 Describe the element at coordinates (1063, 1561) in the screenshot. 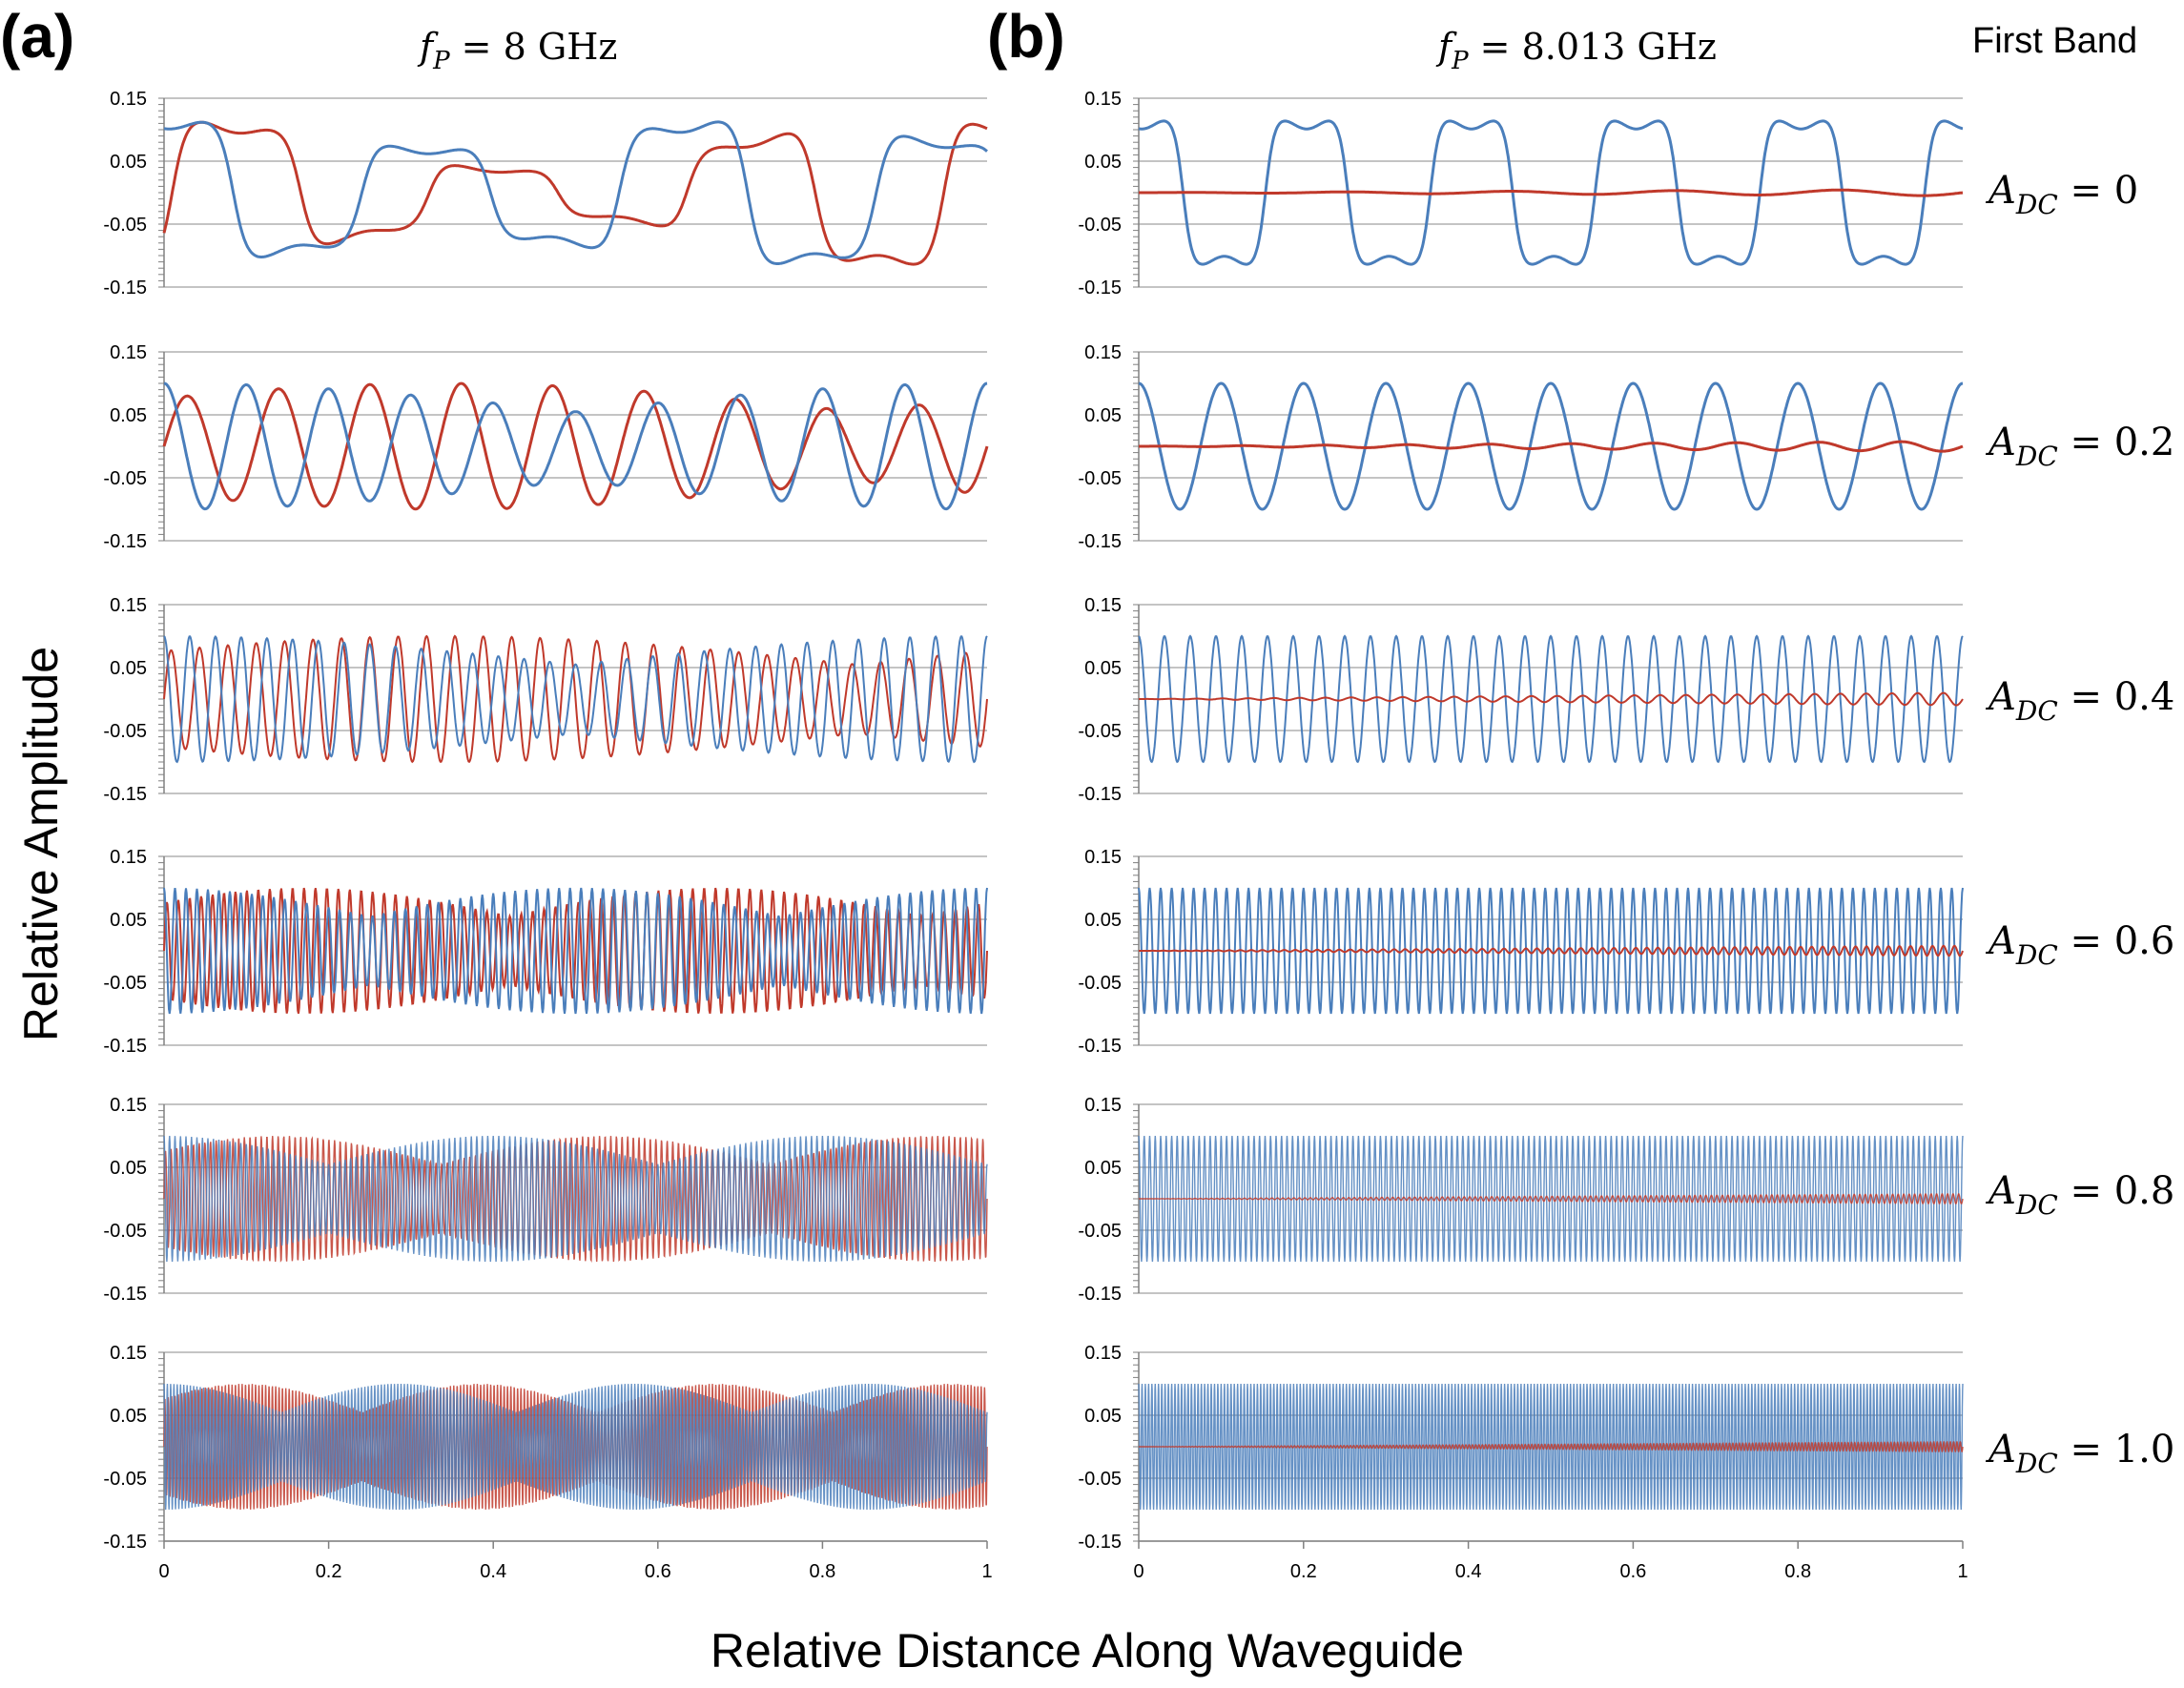

I see `x-tick-labels: 0 0.2 0.4 0.6 0.8 1 0 0.2 0.4 0.6 0.8 1` at that location.